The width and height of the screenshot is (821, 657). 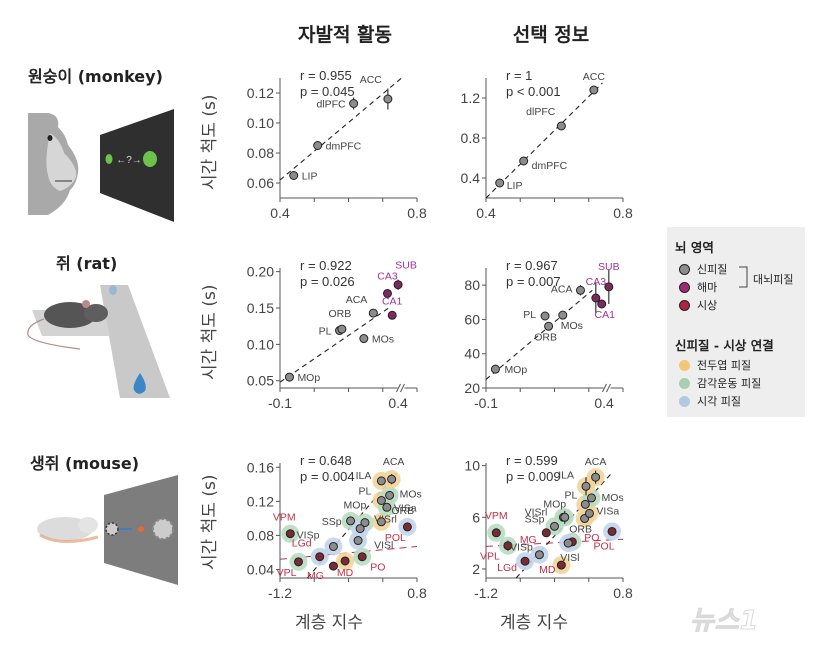 What do you see at coordinates (724, 621) in the screenshot?
I see `news1-watermark: 뉴스1` at bounding box center [724, 621].